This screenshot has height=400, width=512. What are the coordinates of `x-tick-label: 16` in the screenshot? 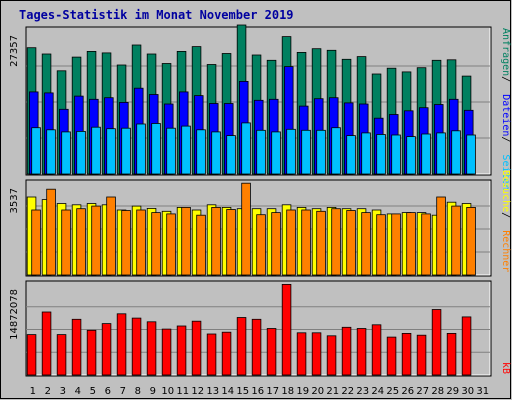 It's located at (257, 391).